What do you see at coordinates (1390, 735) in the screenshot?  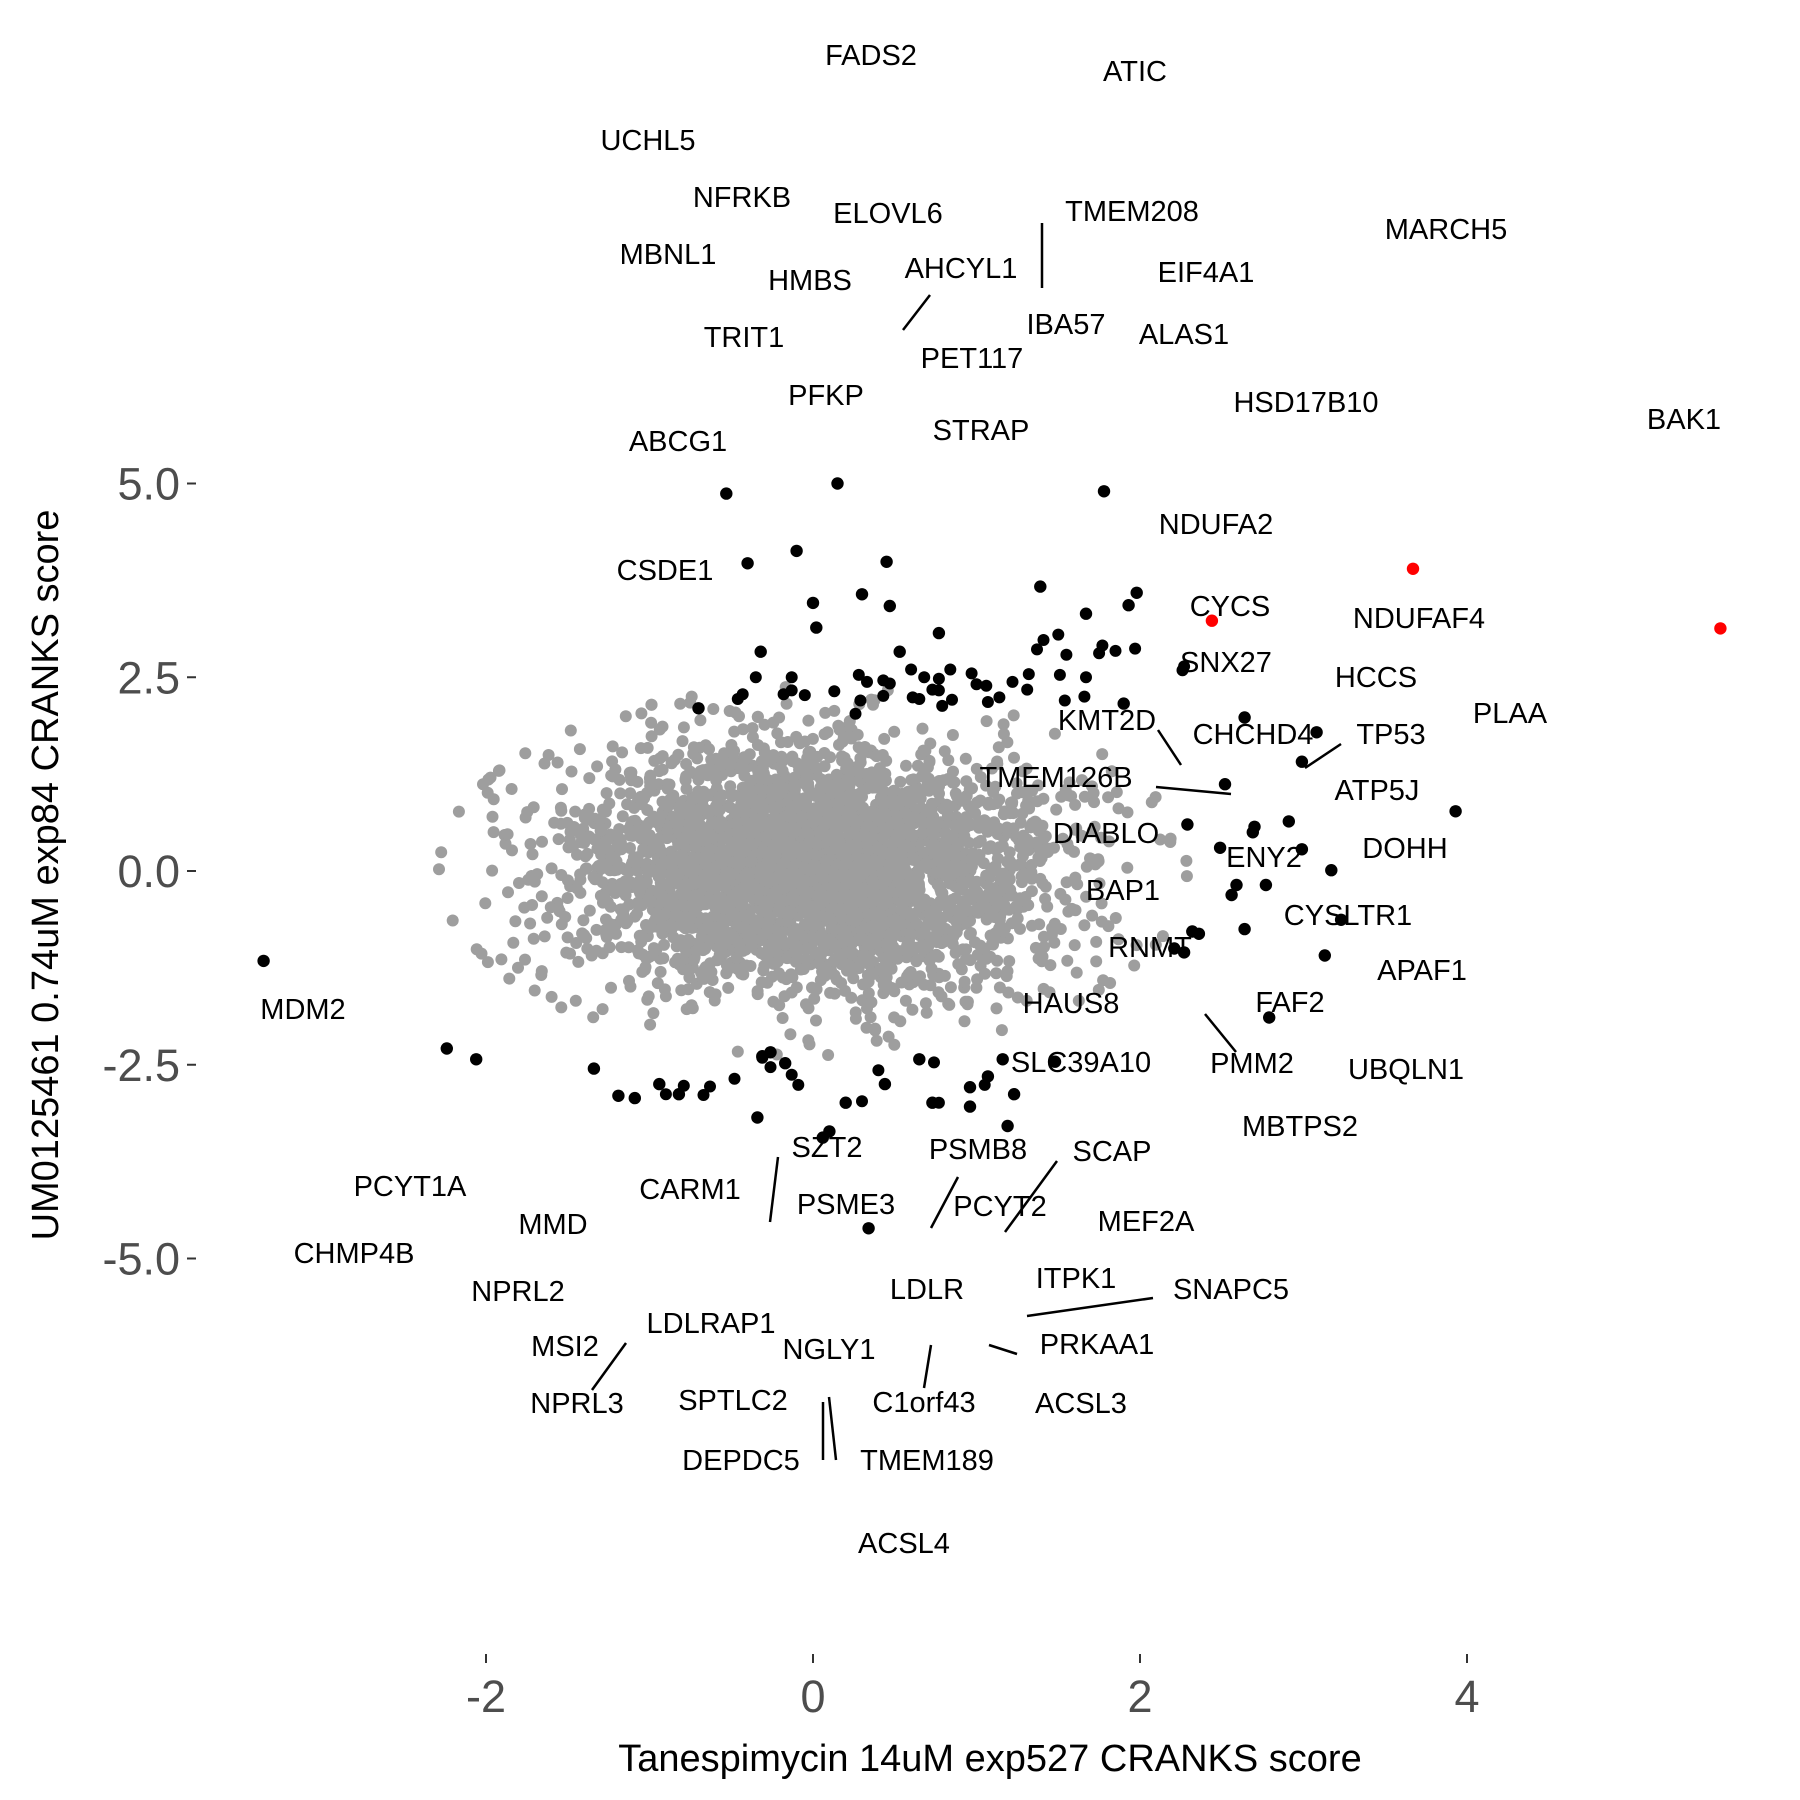 I see `gene-label-tp53: TP53` at bounding box center [1390, 735].